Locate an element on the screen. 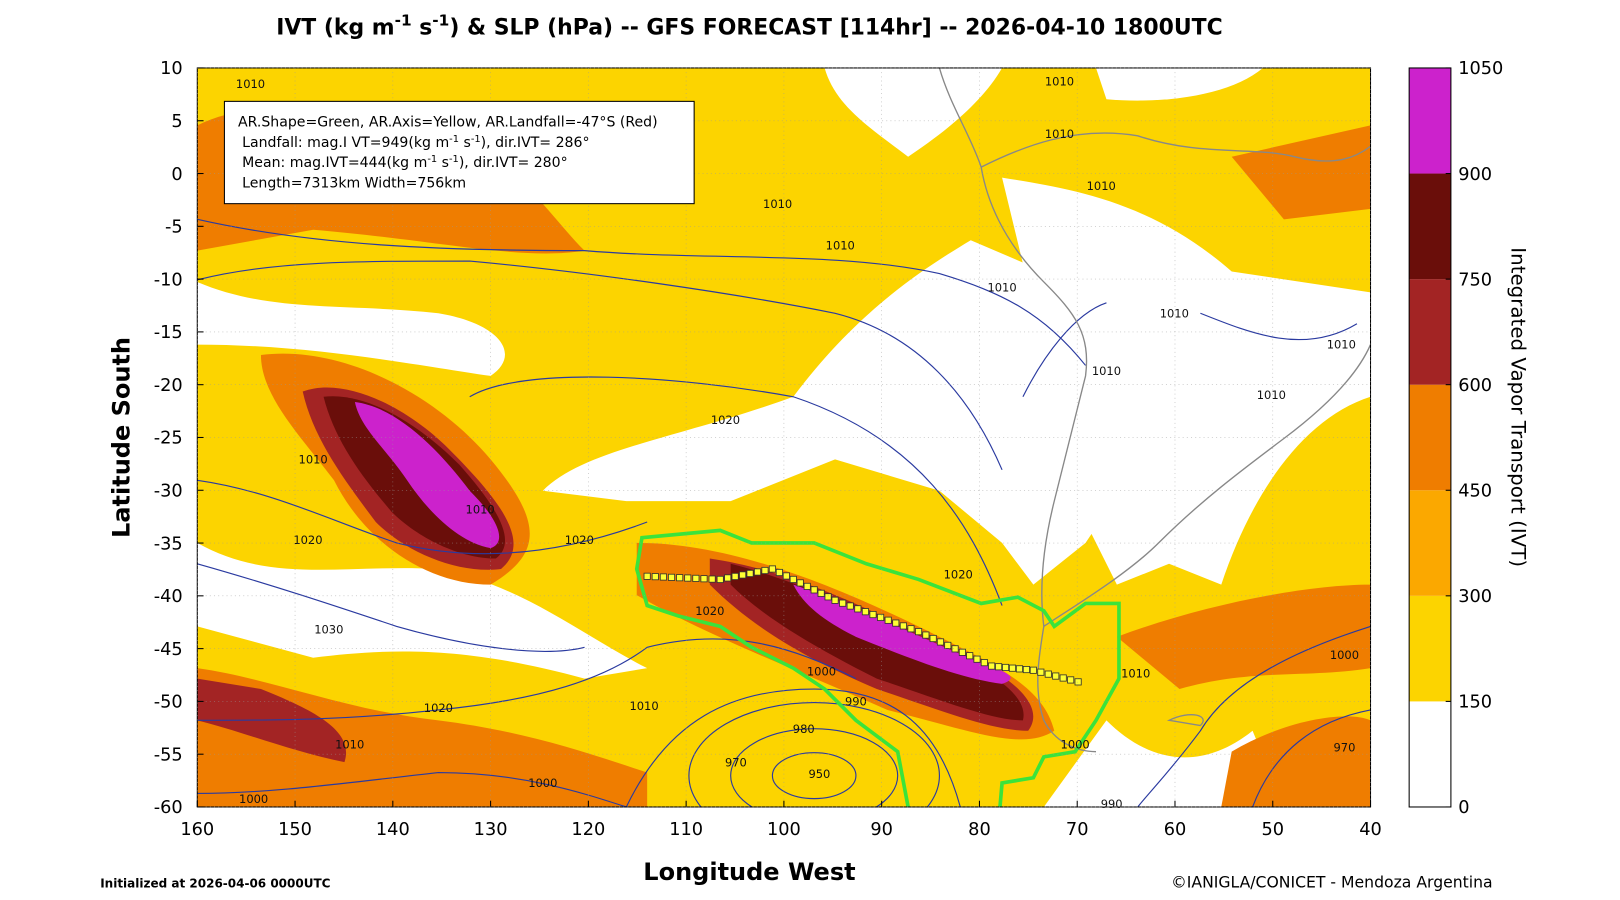 Image resolution: width=1620 pixels, height=900 pixels. x-tick-label: 60 is located at coordinates (1175, 830).